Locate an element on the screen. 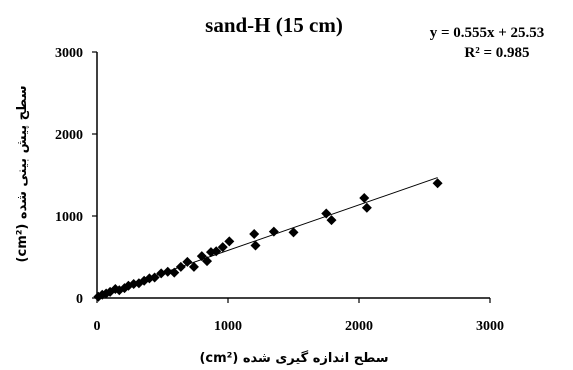 Image resolution: width=573 pixels, height=370 pixels. y-tick-label: 2000 is located at coordinates (69, 135).